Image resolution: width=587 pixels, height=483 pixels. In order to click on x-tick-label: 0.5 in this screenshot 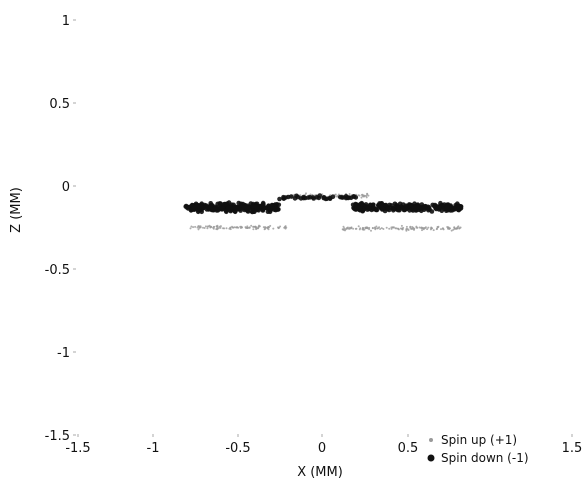, I will do `click(408, 448)`.